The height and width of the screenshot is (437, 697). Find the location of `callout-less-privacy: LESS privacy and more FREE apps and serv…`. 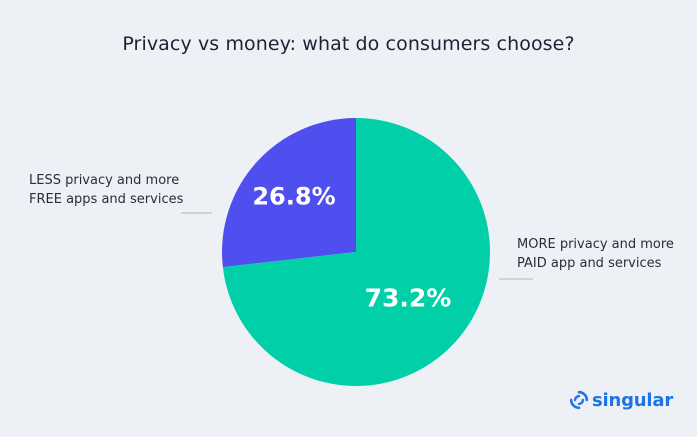

callout-less-privacy: LESS privacy and more FREE apps and serv… is located at coordinates (106, 190).